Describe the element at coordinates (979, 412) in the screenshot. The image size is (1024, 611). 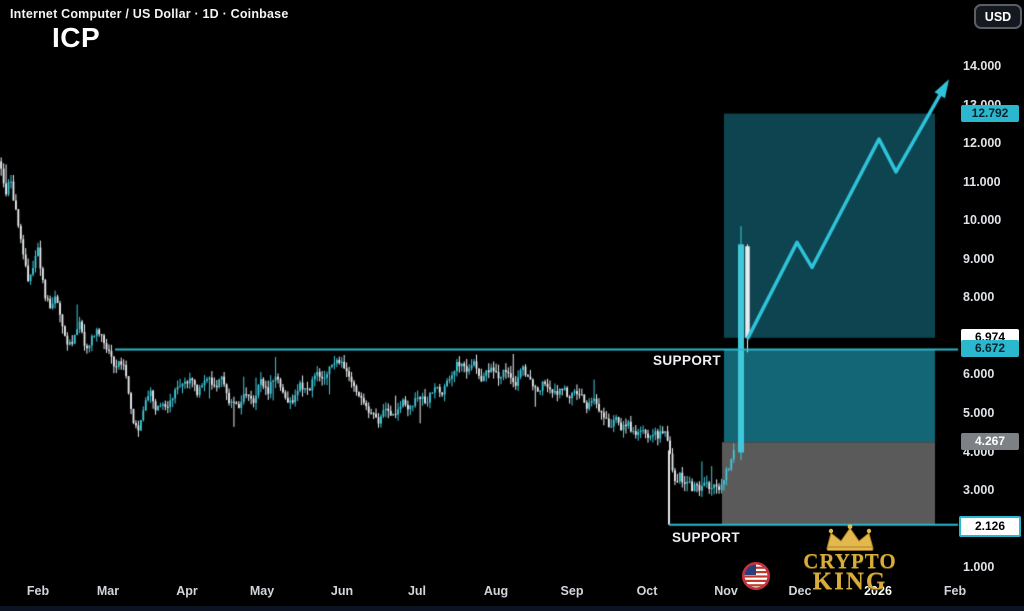
I see `price-tick-label: 5.000` at that location.